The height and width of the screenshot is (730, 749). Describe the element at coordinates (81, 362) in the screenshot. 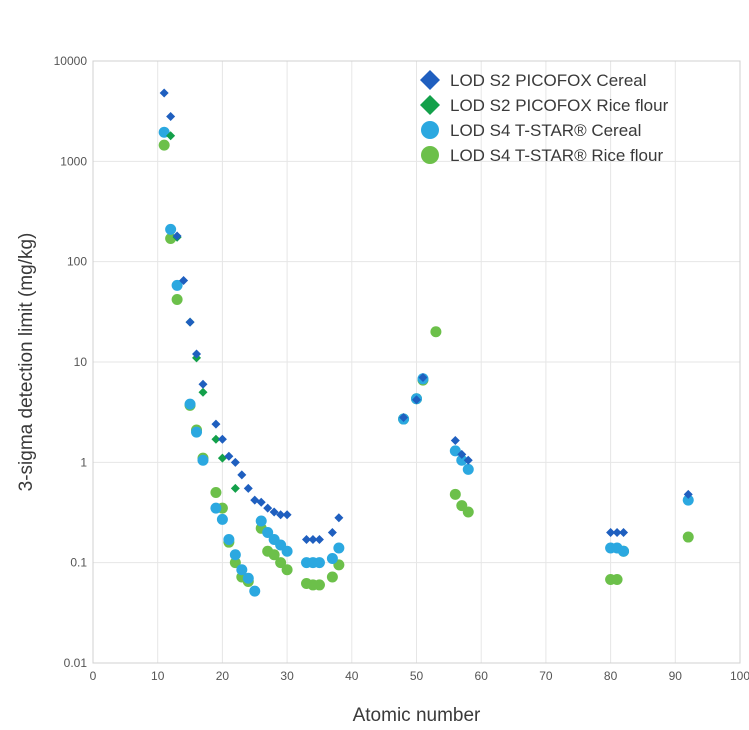

I see `y-tick-label: 10` at that location.